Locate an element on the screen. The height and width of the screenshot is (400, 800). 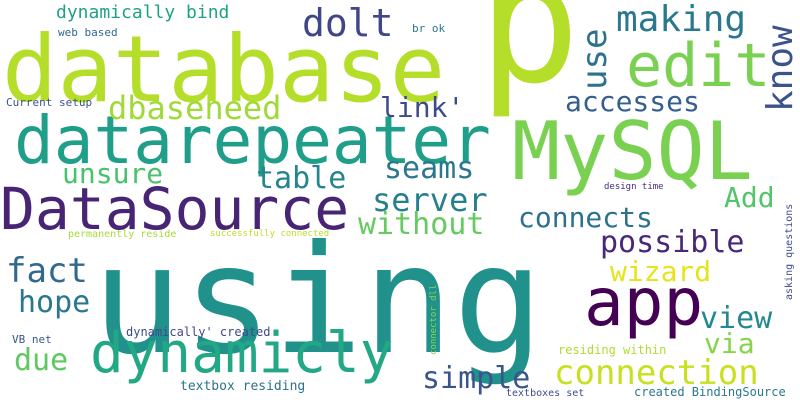
word-dbaseneed: dbaseneed is located at coordinates (195, 108).